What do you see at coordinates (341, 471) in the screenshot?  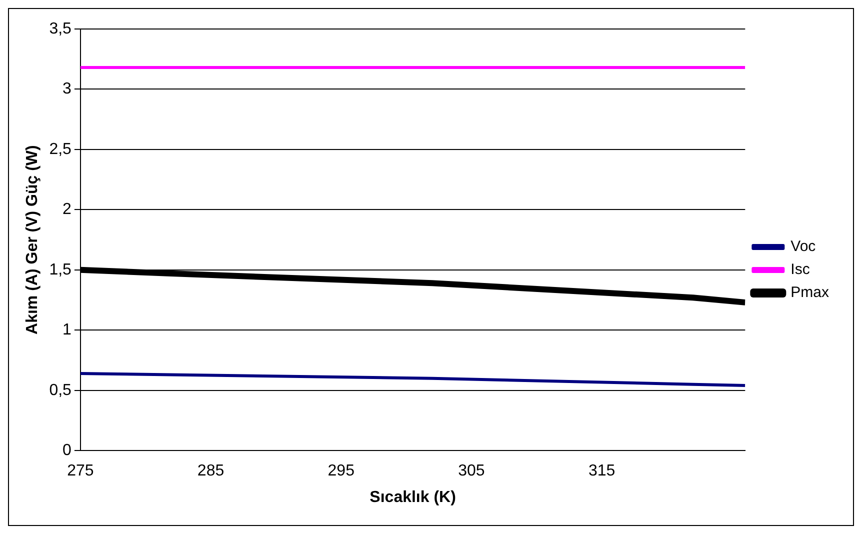 I see `x-tick-label: 295` at bounding box center [341, 471].